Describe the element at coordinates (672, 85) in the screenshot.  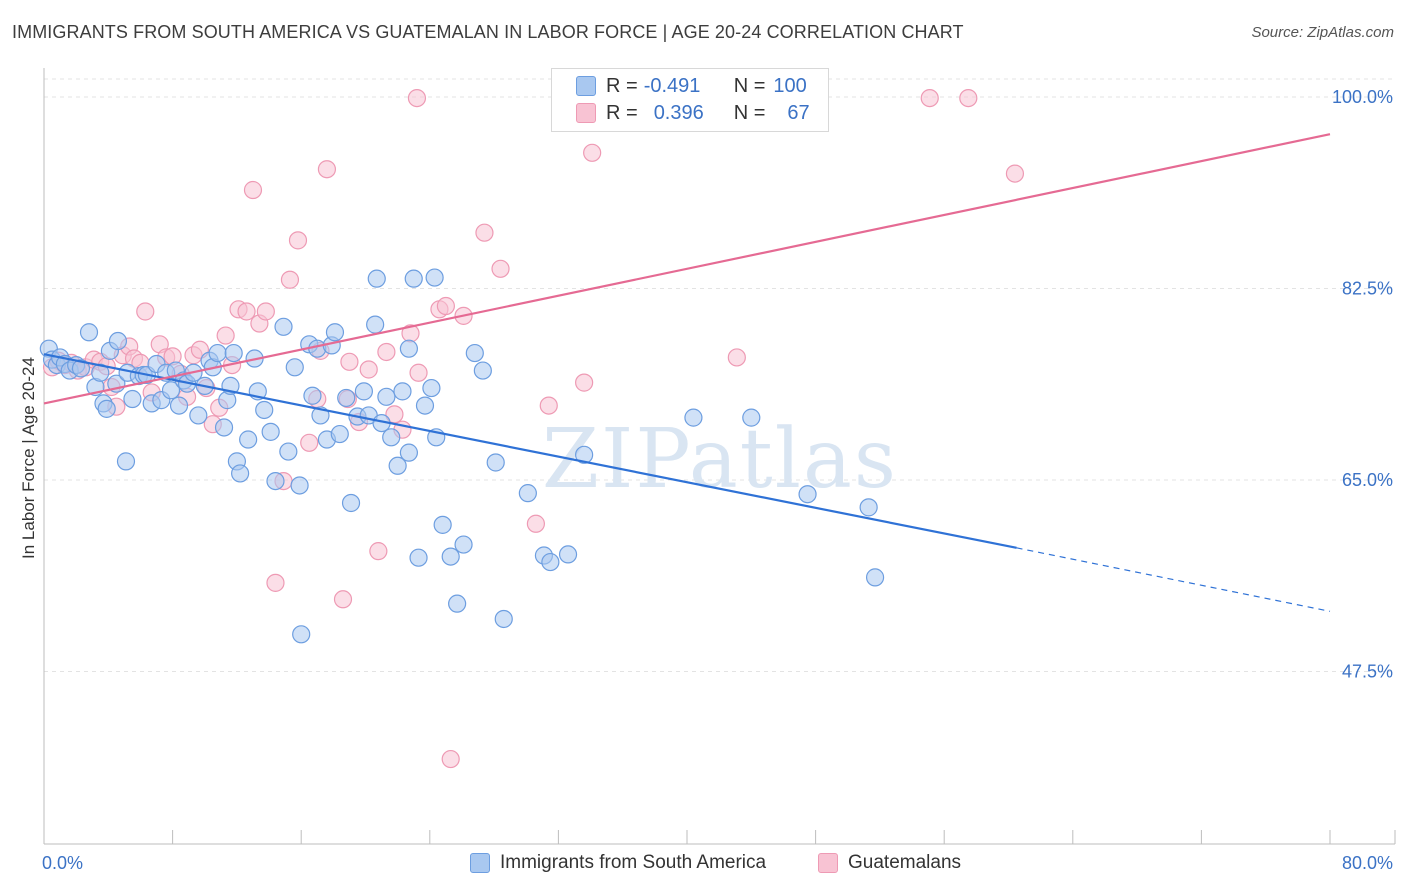
I see `legend-r-value: -0.491` at that location.